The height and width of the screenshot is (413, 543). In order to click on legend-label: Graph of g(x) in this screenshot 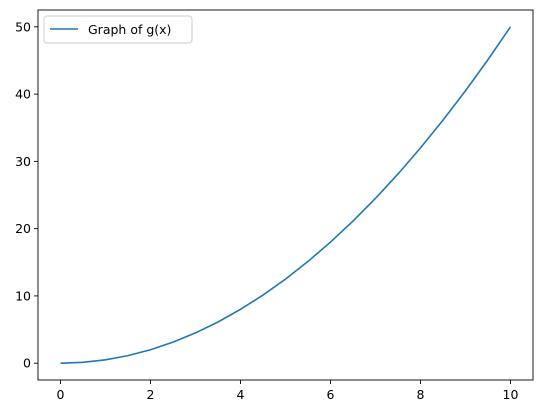, I will do `click(129, 29)`.